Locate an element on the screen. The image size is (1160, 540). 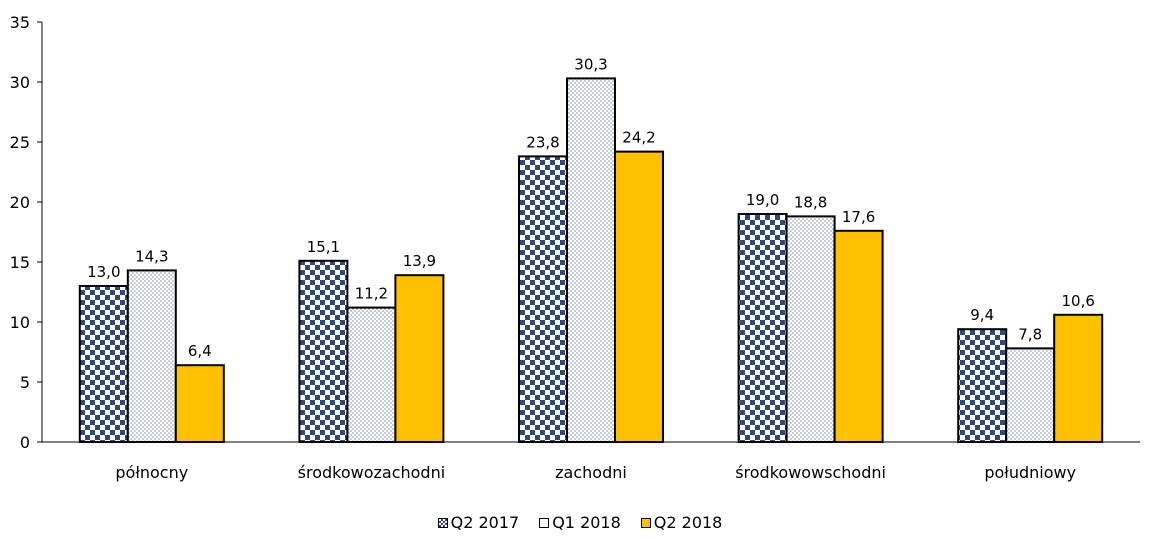
legend-swatch-q1-2018 is located at coordinates (544, 522).